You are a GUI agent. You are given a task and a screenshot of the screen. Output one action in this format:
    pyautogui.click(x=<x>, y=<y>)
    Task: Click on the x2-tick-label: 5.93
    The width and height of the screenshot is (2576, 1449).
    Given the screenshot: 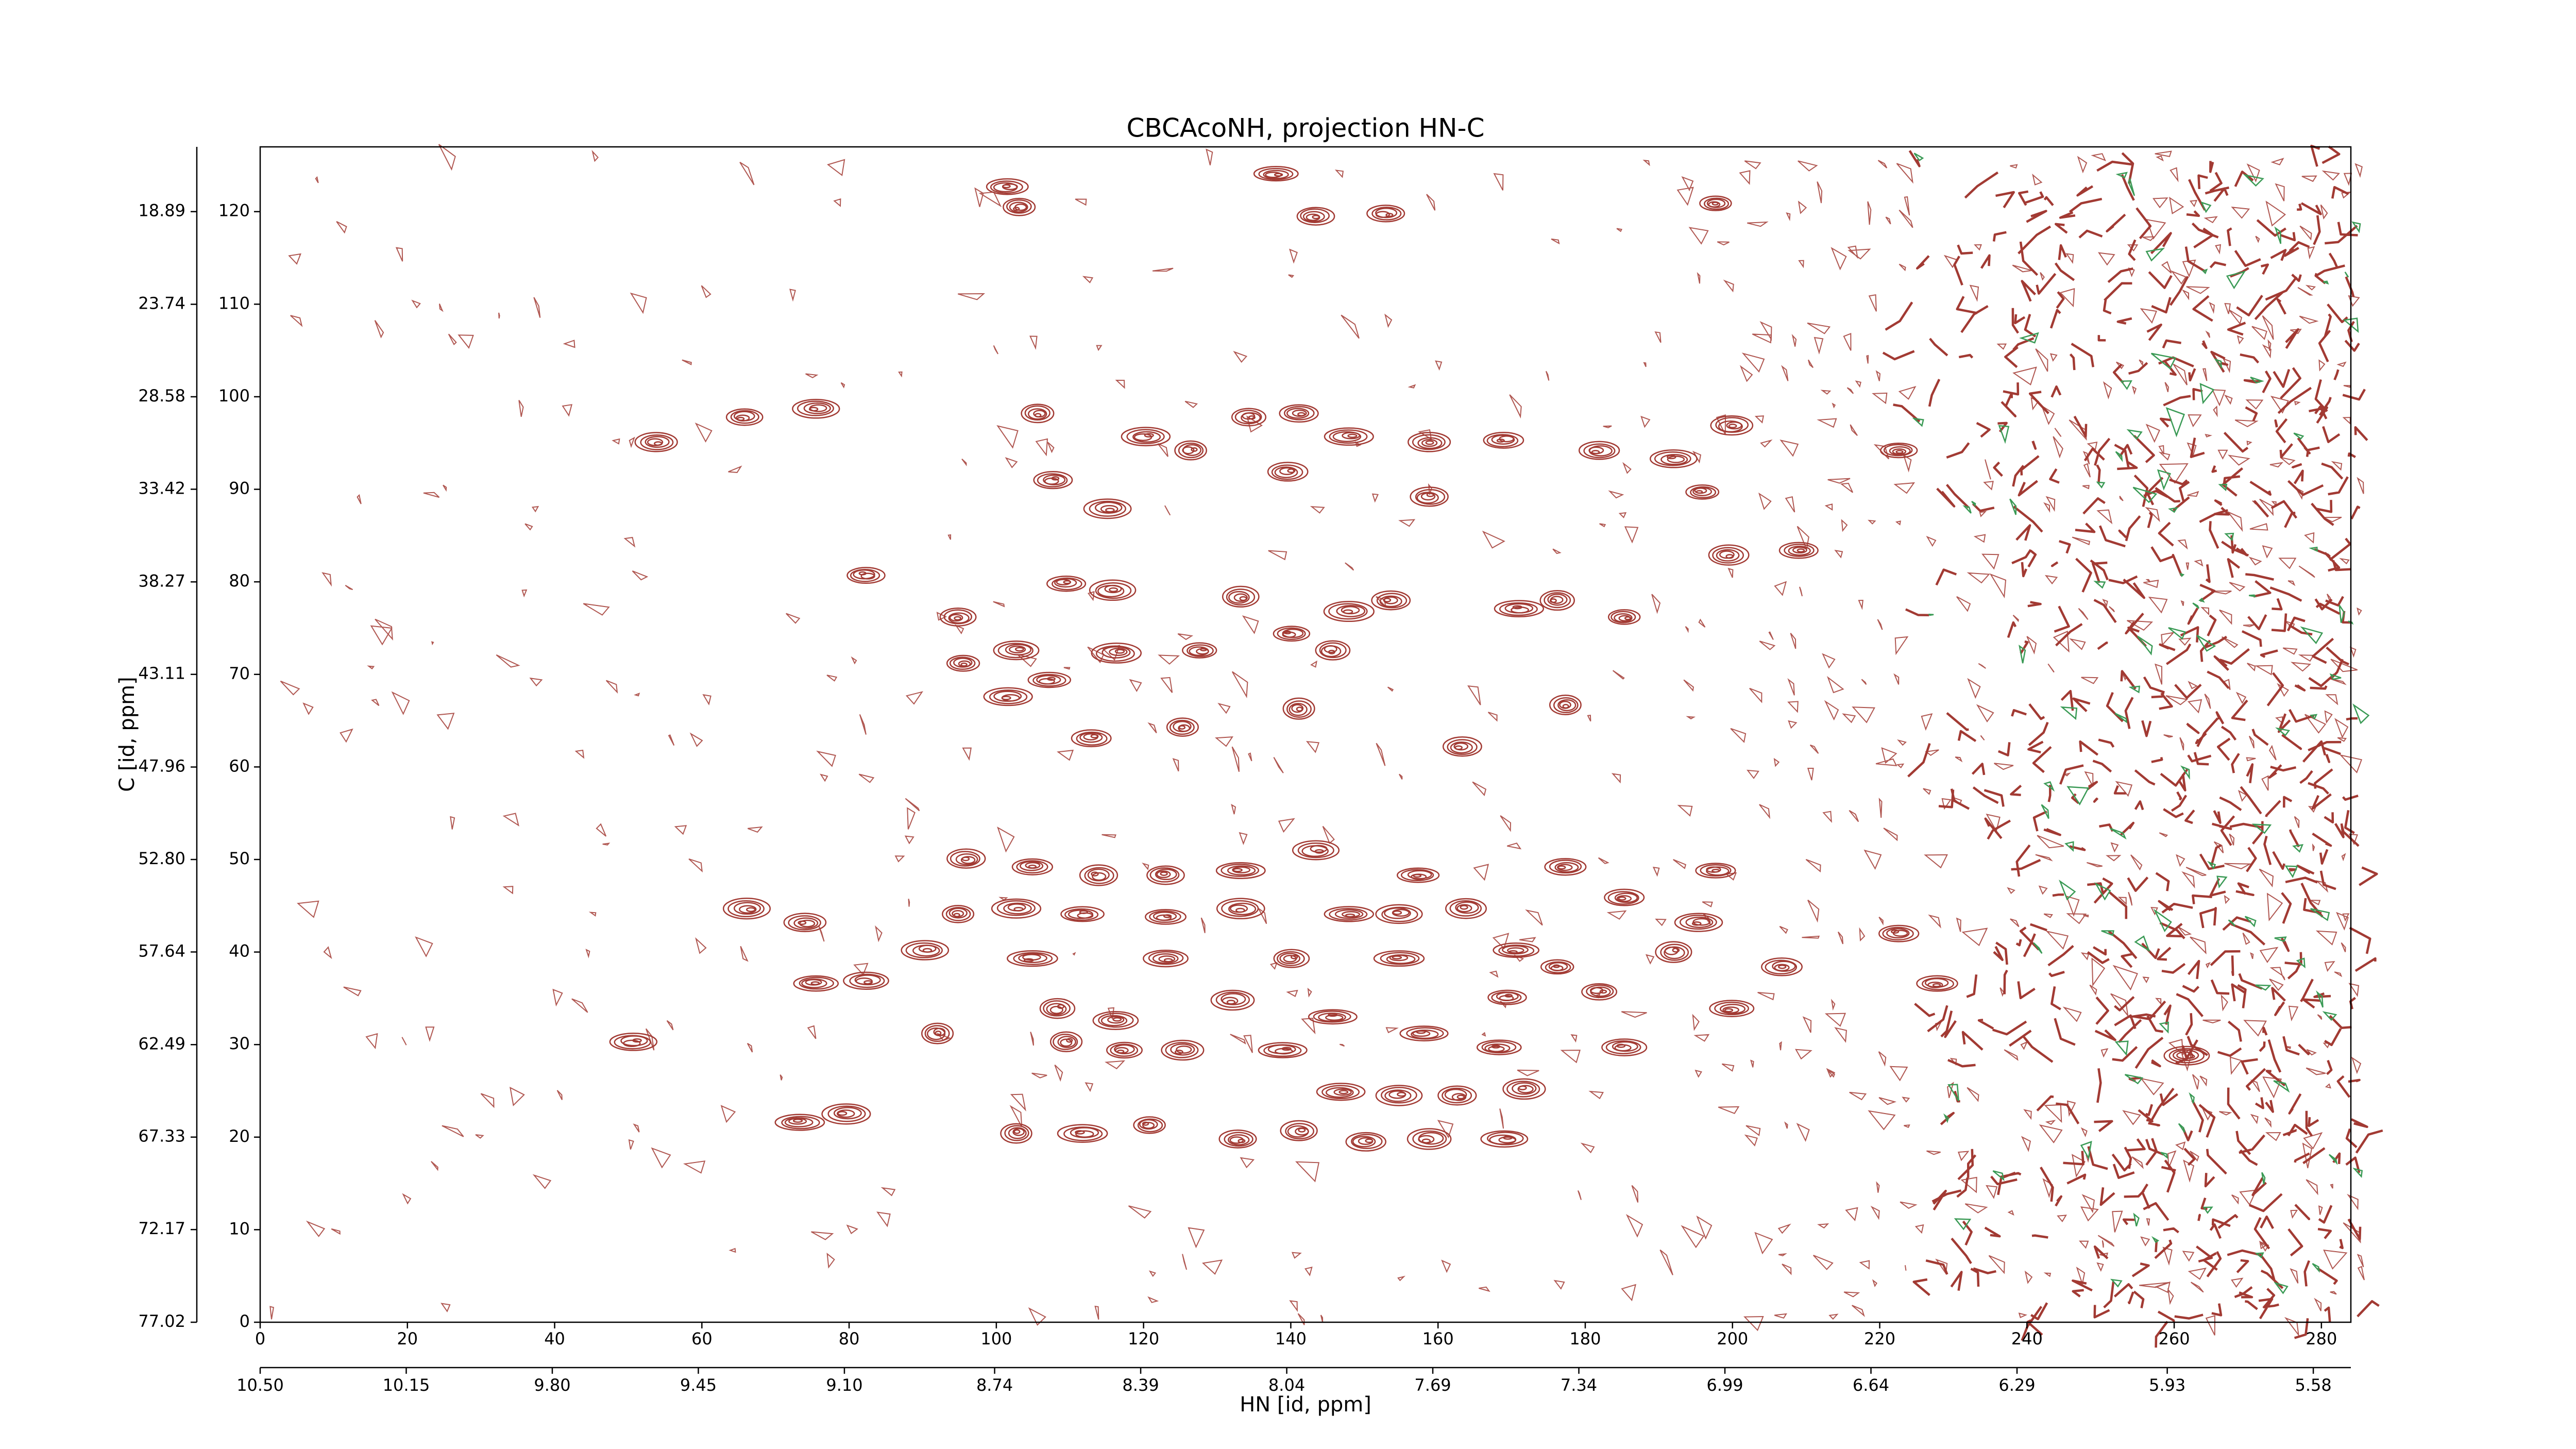 What is the action you would take?
    pyautogui.click(x=2167, y=1385)
    